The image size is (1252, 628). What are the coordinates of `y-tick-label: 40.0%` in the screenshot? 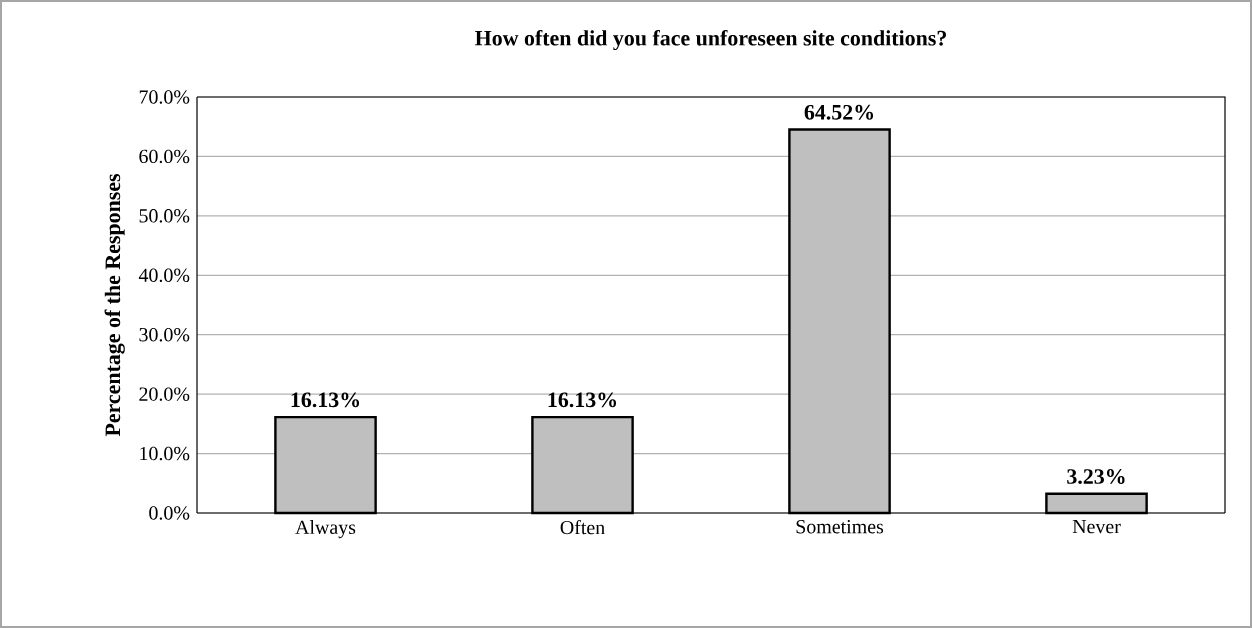 It's located at (164, 275).